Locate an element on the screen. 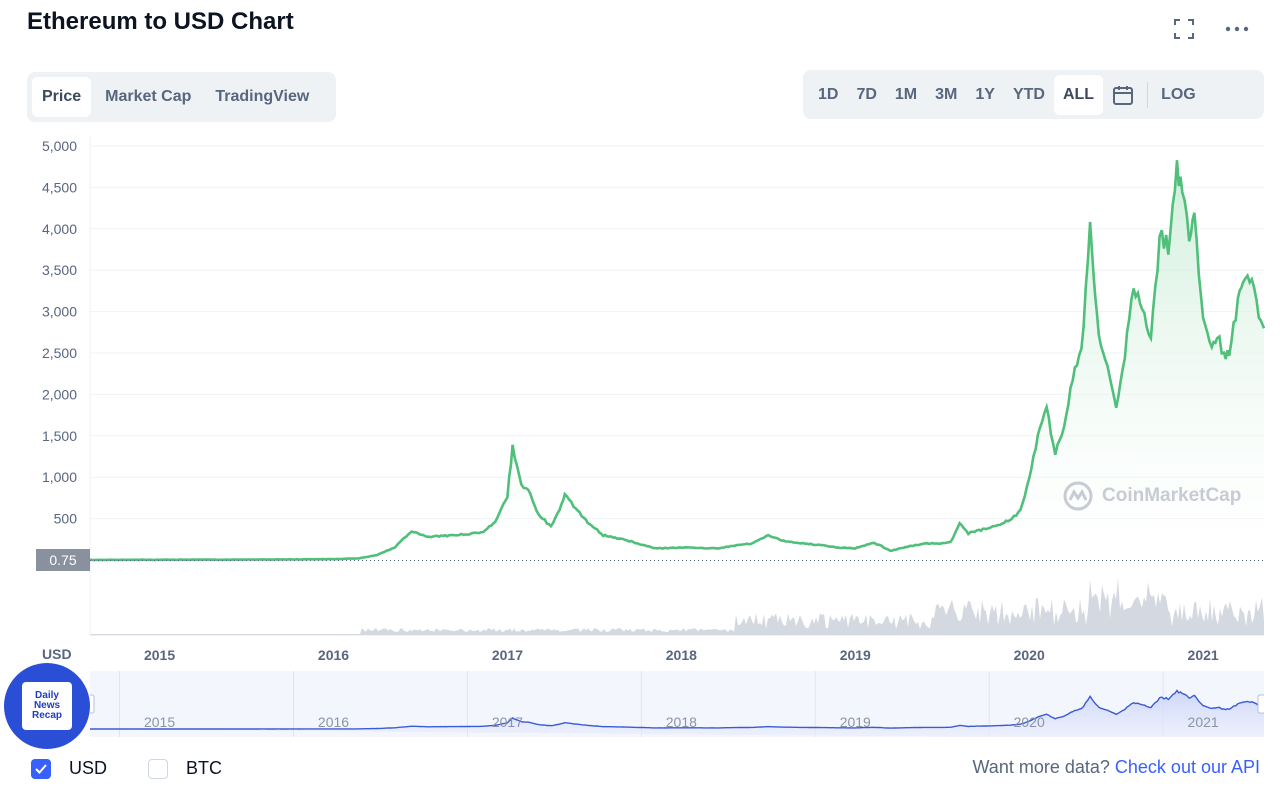  y-tick-label: 4,500 is located at coordinates (59, 187).